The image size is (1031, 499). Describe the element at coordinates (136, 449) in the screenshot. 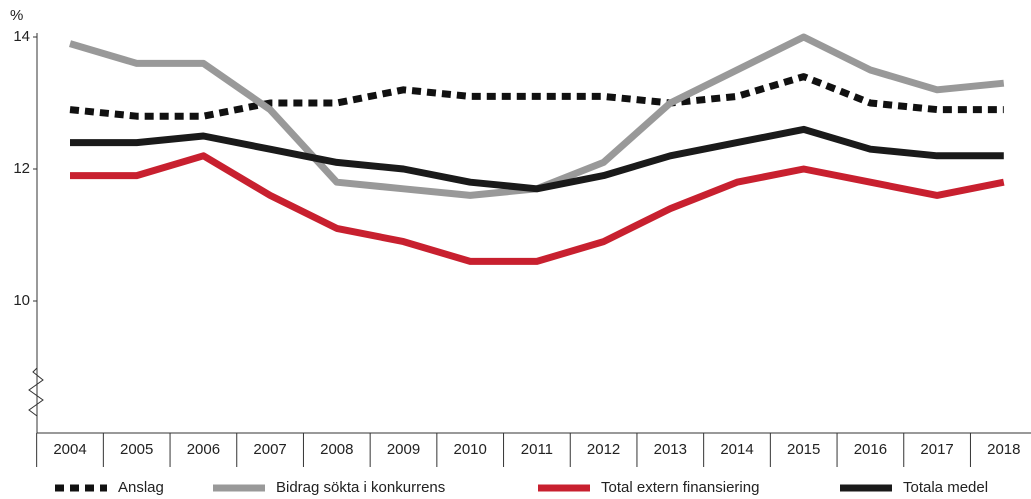

I see `x-tick-label: 2005` at that location.